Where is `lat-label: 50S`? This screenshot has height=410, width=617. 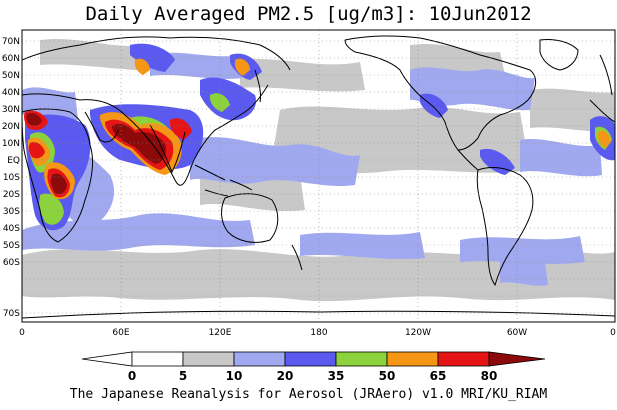
lat-label: 50S is located at coordinates (11, 246).